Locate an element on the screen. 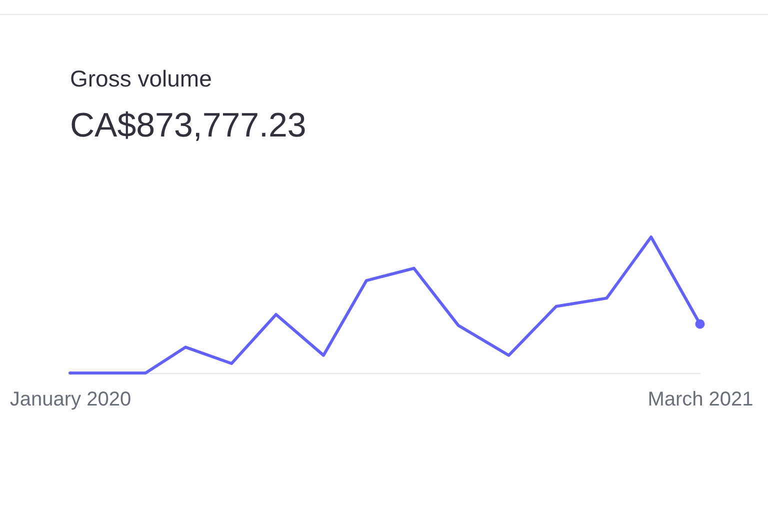  chart-title: Gross volume is located at coordinates (141, 79).